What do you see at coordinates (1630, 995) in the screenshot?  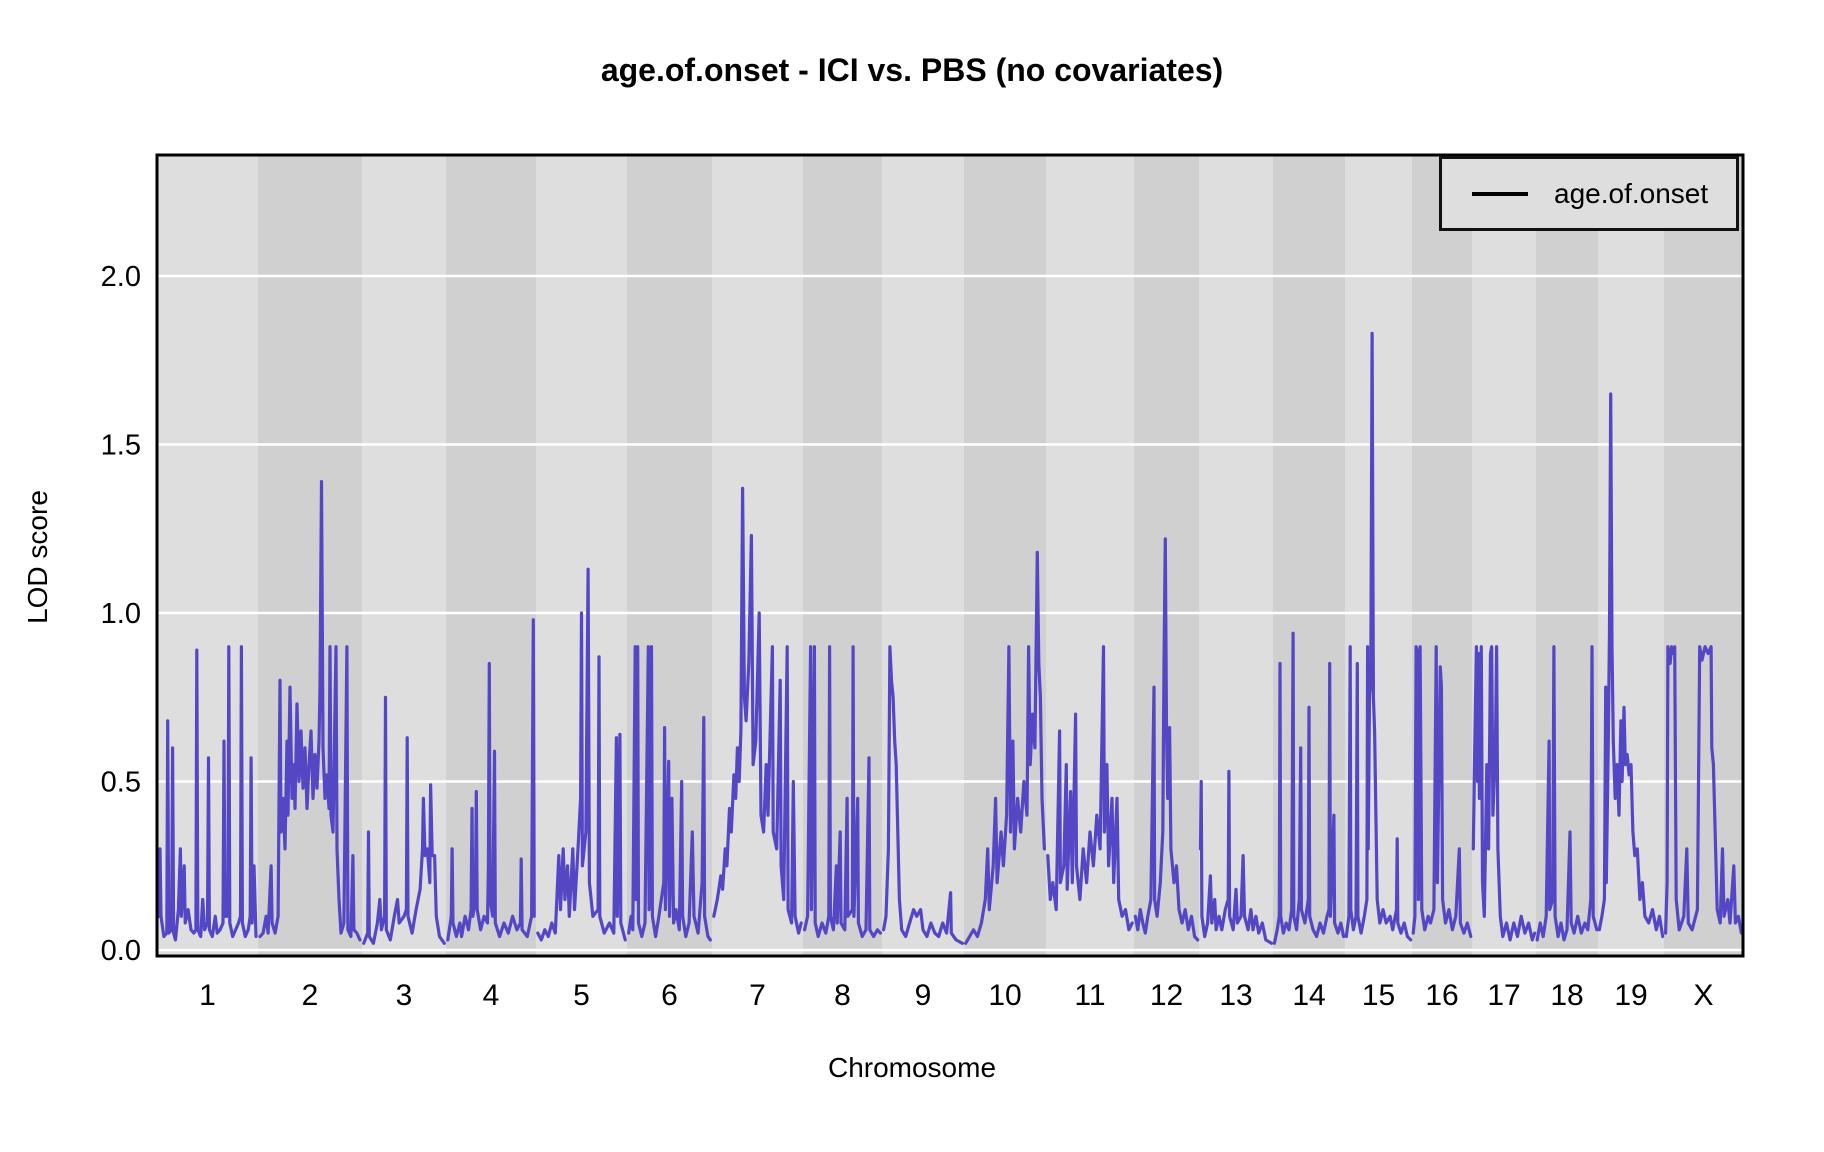 I see `x-axis-chromosome-label-19: 19` at bounding box center [1630, 995].